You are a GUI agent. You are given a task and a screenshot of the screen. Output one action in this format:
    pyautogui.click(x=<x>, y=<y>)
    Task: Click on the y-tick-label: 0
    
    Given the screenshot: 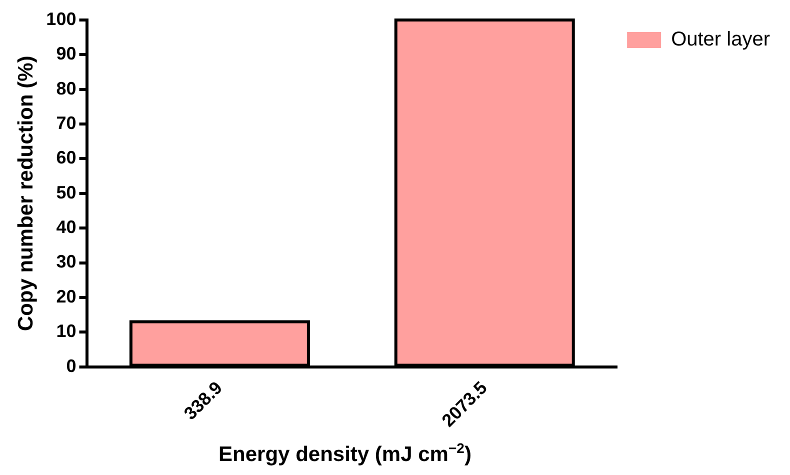 What is the action you would take?
    pyautogui.click(x=71, y=366)
    